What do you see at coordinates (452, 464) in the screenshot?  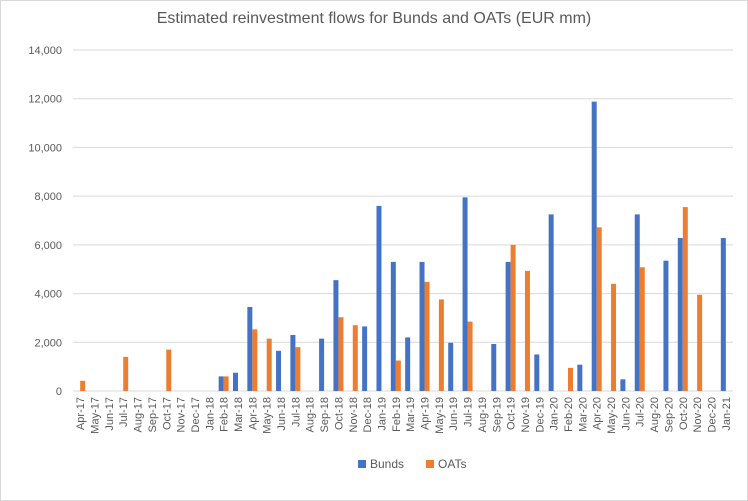 I see `legend-label-oats: OATs` at bounding box center [452, 464].